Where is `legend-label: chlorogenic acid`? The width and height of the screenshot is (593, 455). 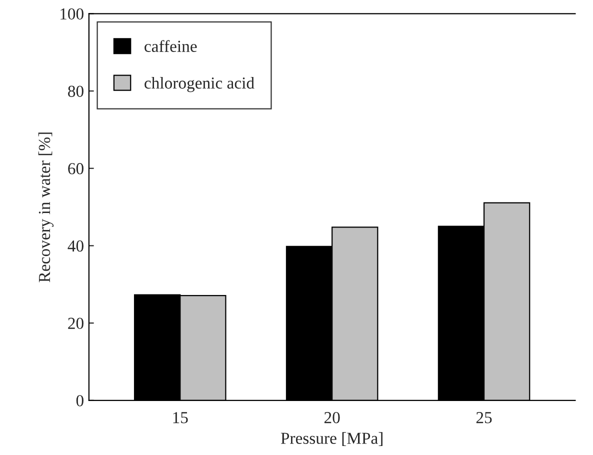 legend-label: chlorogenic acid is located at coordinates (199, 84).